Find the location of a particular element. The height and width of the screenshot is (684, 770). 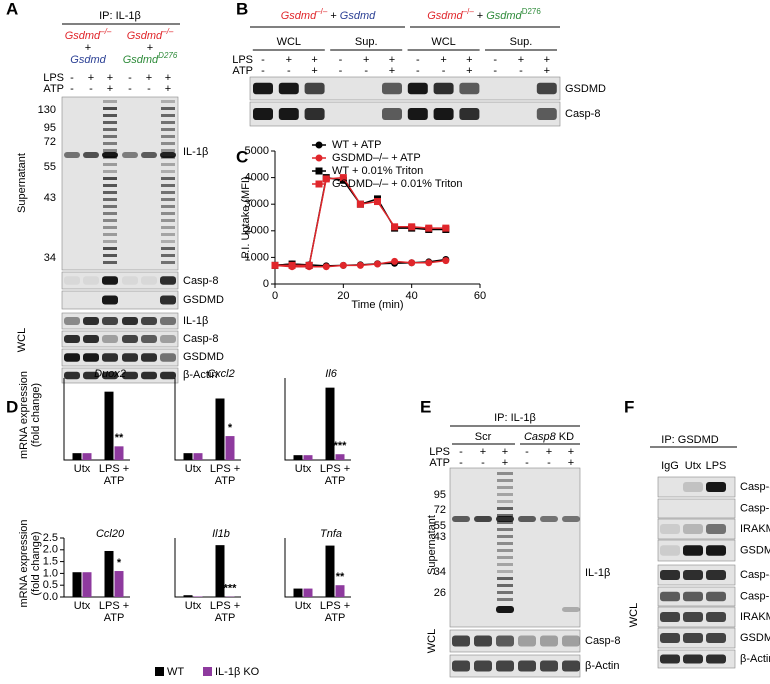

superscript: D276 is located at coordinates (168, 55).